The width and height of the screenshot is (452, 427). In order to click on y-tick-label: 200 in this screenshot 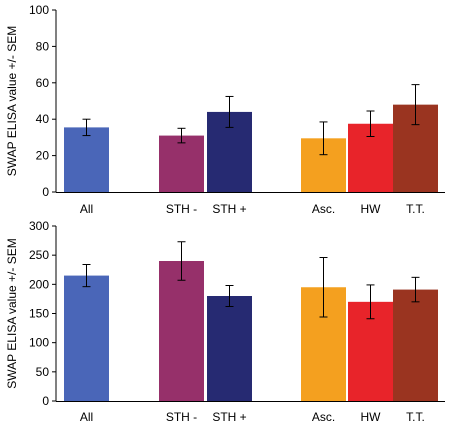, I will do `click(39, 284)`.